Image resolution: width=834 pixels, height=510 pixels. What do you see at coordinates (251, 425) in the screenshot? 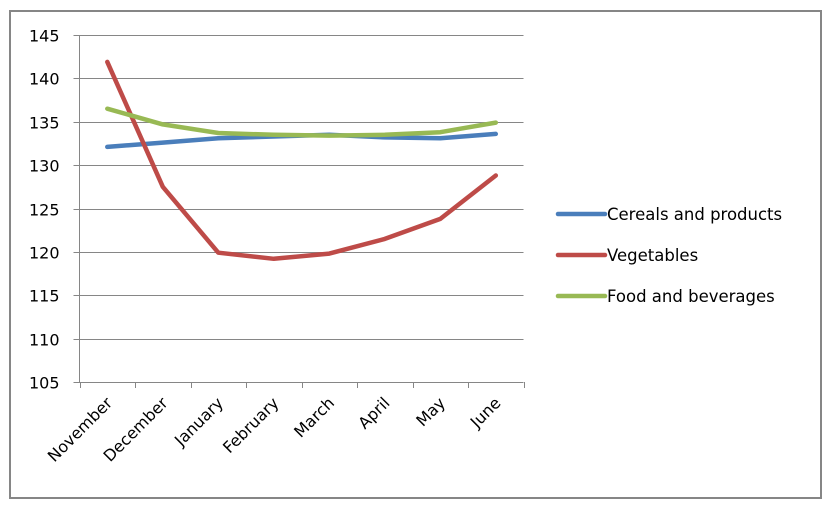
I see `x-tick-label-february: February` at bounding box center [251, 425].